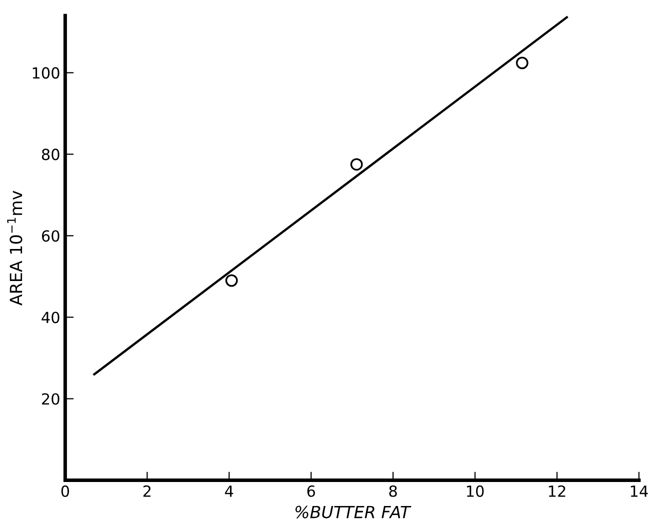 The height and width of the screenshot is (522, 652). Describe the element at coordinates (51, 399) in the screenshot. I see `y-tick-label: 20` at that location.